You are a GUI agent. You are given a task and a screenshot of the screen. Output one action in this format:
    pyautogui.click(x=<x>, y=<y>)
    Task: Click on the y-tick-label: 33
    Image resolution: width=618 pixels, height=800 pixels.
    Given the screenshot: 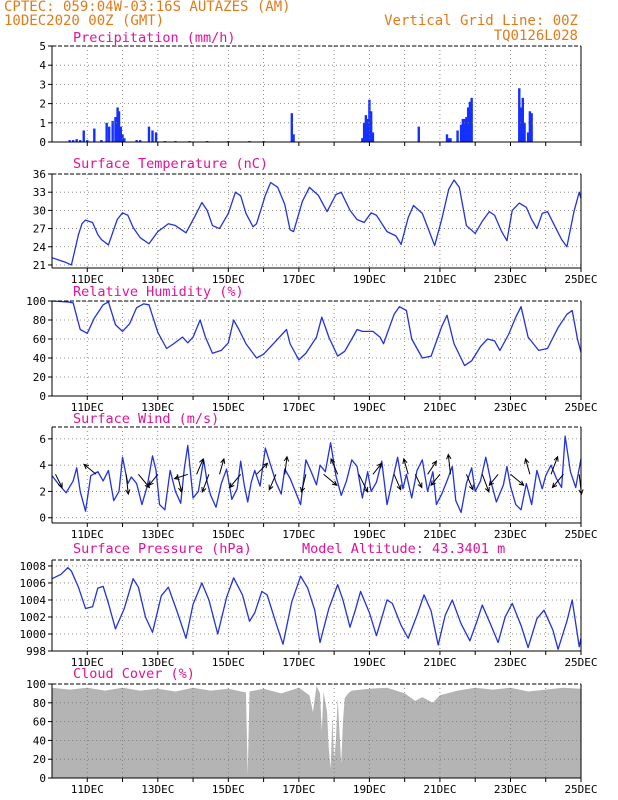 What is the action you would take?
    pyautogui.click(x=39, y=192)
    